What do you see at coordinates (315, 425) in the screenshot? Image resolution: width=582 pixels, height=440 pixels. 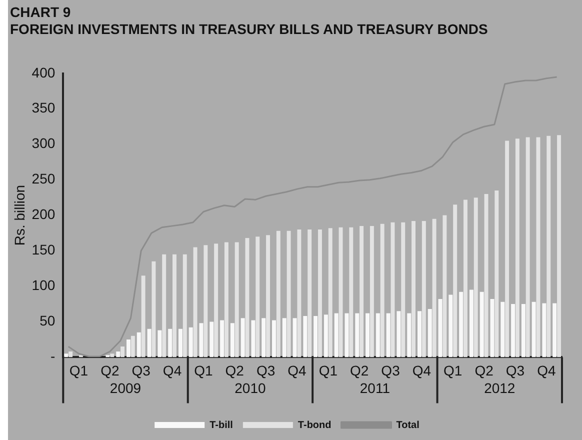 I see `legend-label: T-bond` at bounding box center [315, 425].